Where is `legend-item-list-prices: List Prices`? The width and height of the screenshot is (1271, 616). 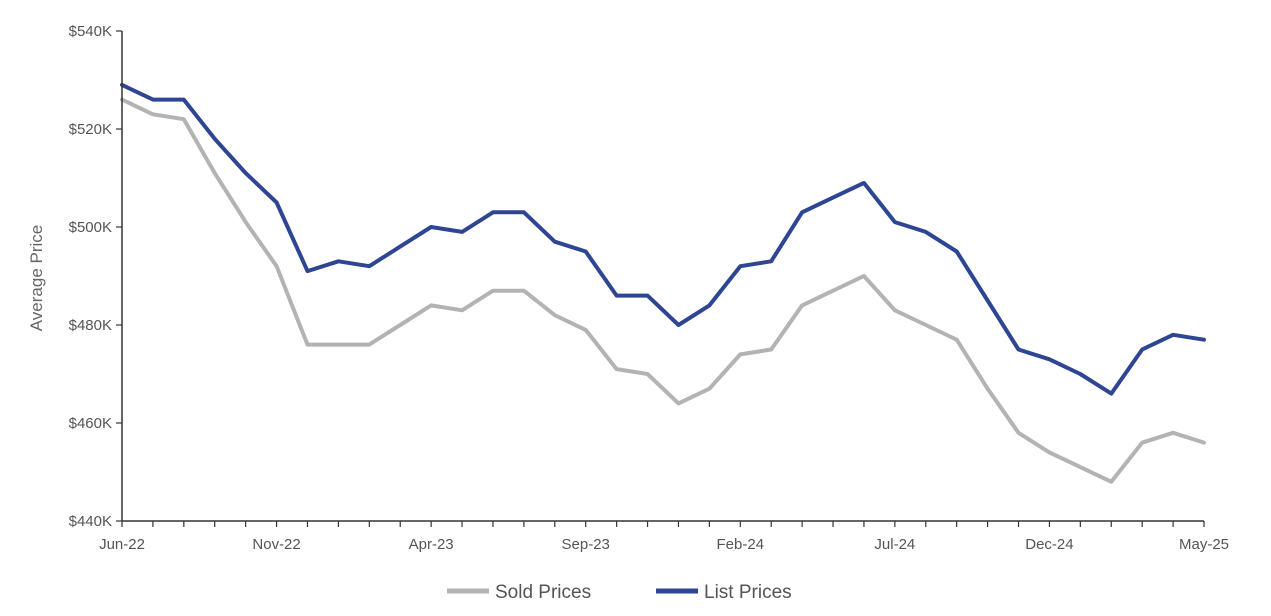 legend-item-list-prices: List Prices is located at coordinates (724, 592).